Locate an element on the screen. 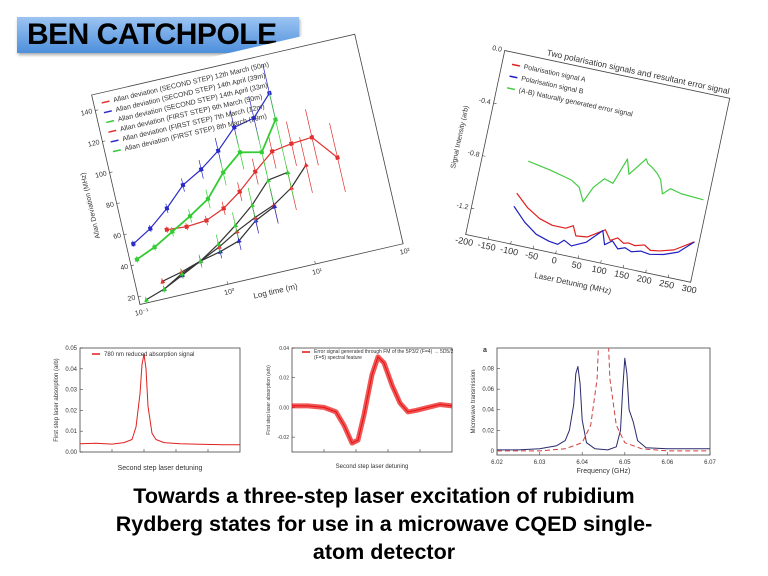  y-tick-label: -0.4 is located at coordinates (484, 101).